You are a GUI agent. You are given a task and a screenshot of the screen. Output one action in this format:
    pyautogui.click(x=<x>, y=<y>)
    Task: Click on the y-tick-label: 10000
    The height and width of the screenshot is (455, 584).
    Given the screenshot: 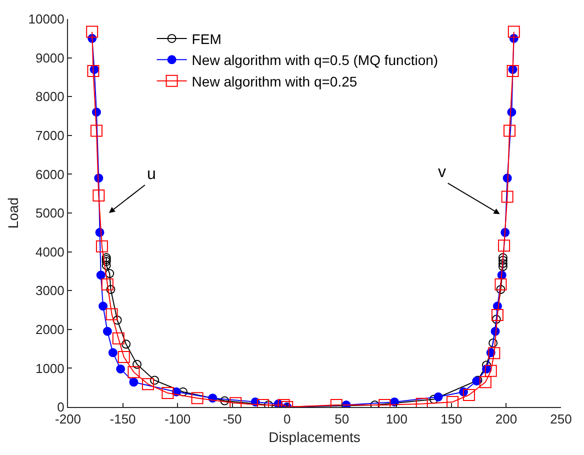 What is the action you would take?
    pyautogui.click(x=46, y=19)
    